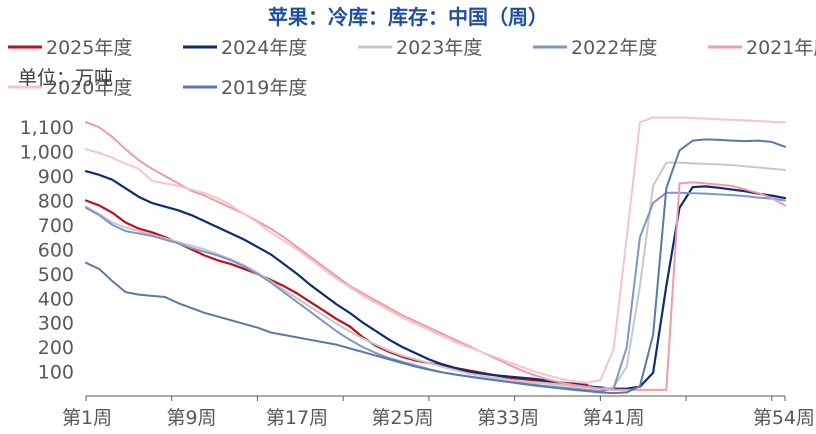  Describe the element at coordinates (56, 299) in the screenshot. I see `y-tick-label: 400` at that location.